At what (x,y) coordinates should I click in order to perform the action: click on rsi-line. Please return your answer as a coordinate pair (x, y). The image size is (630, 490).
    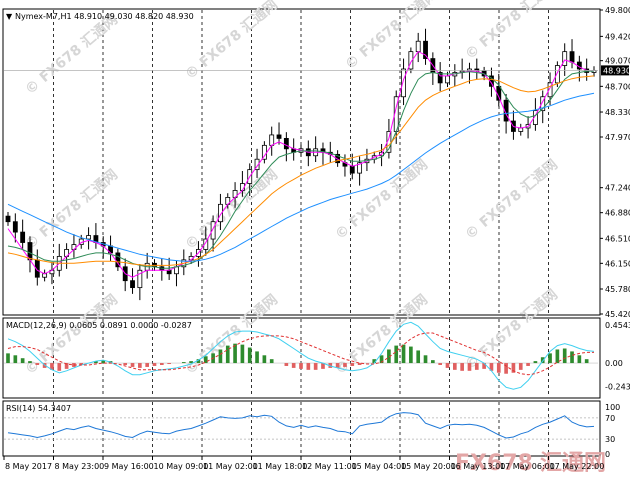
    Looking at the image, I should click on (301, 425).